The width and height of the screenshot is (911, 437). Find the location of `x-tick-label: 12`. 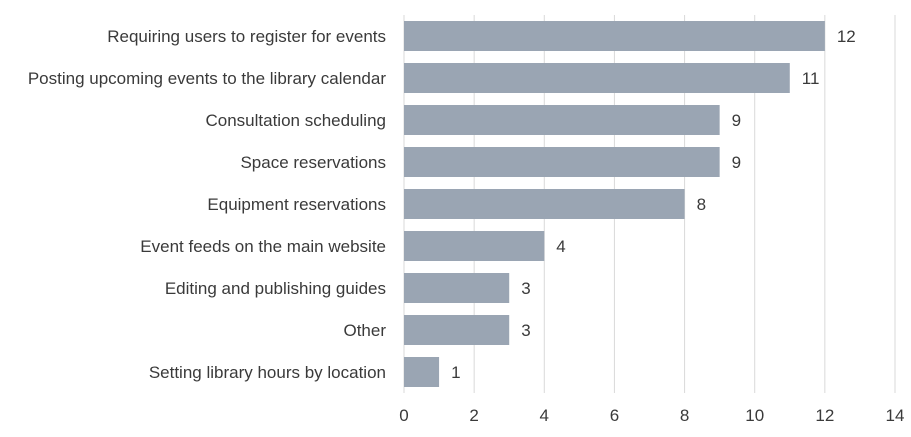

x-tick-label: 12 is located at coordinates (824, 415).